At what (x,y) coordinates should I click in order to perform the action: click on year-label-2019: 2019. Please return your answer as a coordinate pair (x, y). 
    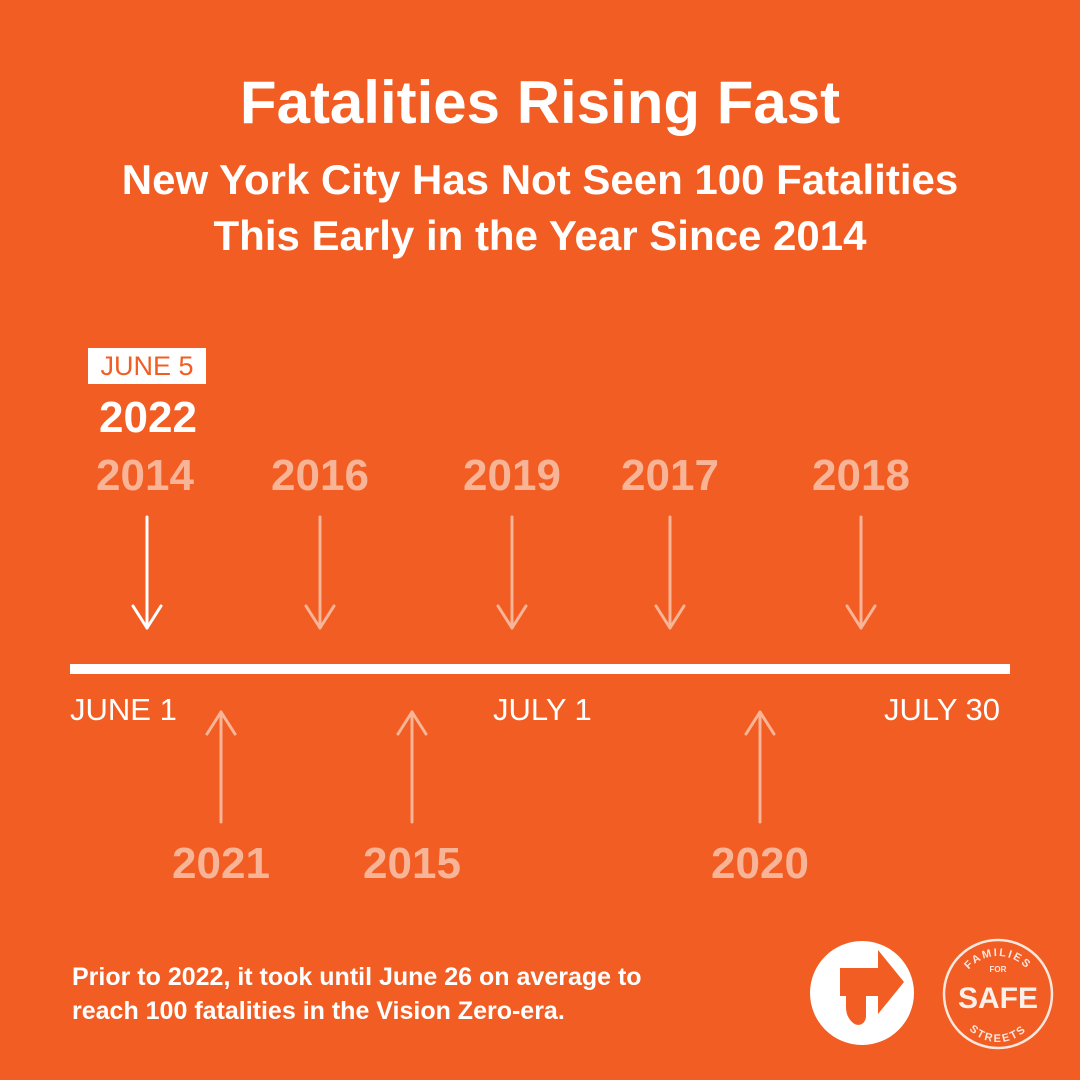
    Looking at the image, I should click on (512, 475).